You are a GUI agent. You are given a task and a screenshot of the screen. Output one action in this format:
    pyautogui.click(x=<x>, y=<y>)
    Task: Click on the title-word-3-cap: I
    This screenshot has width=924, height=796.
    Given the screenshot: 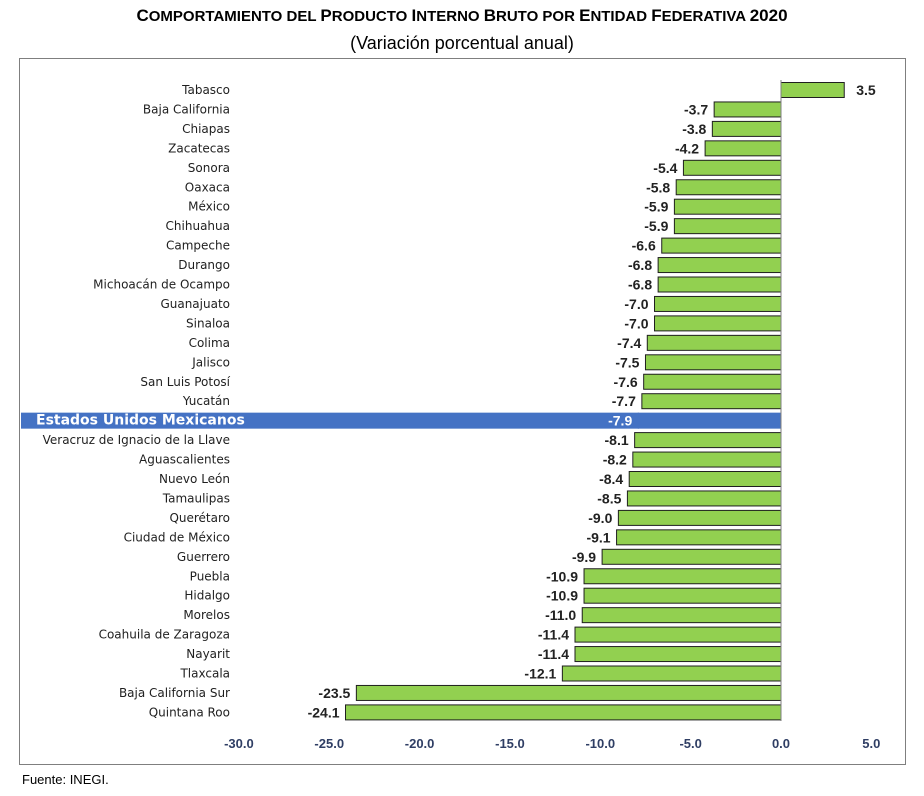 What is the action you would take?
    pyautogui.click(x=414, y=15)
    